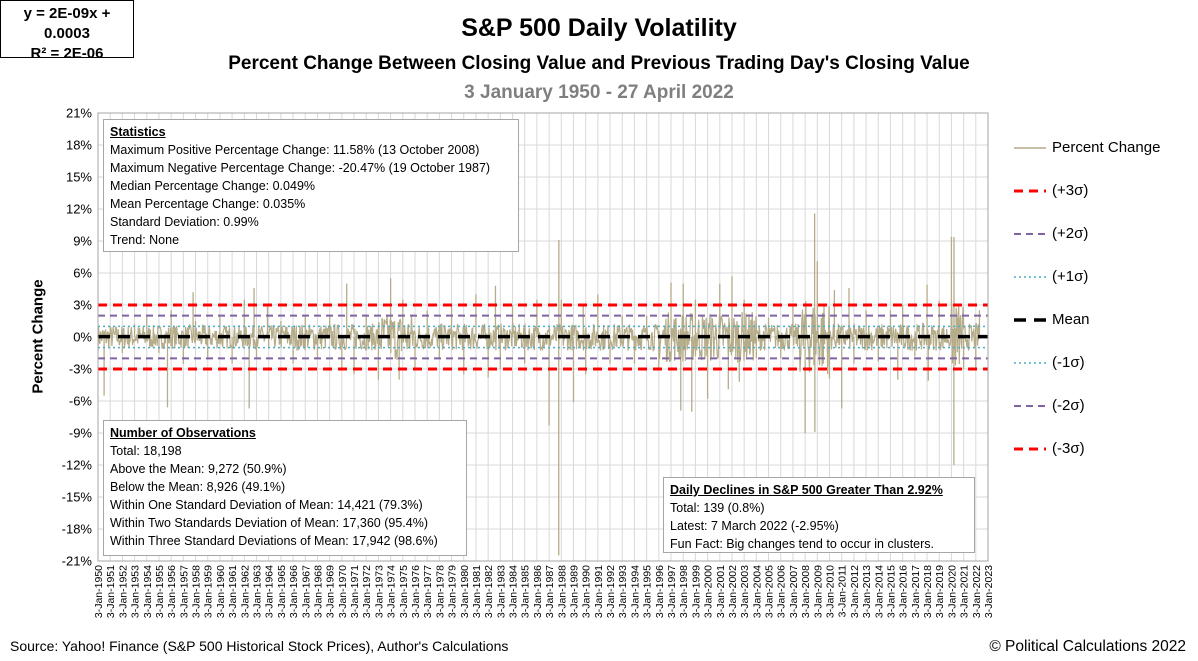 The image size is (1198, 661). I want to click on x-tick-label: 3-Jan-2014, so click(879, 591).